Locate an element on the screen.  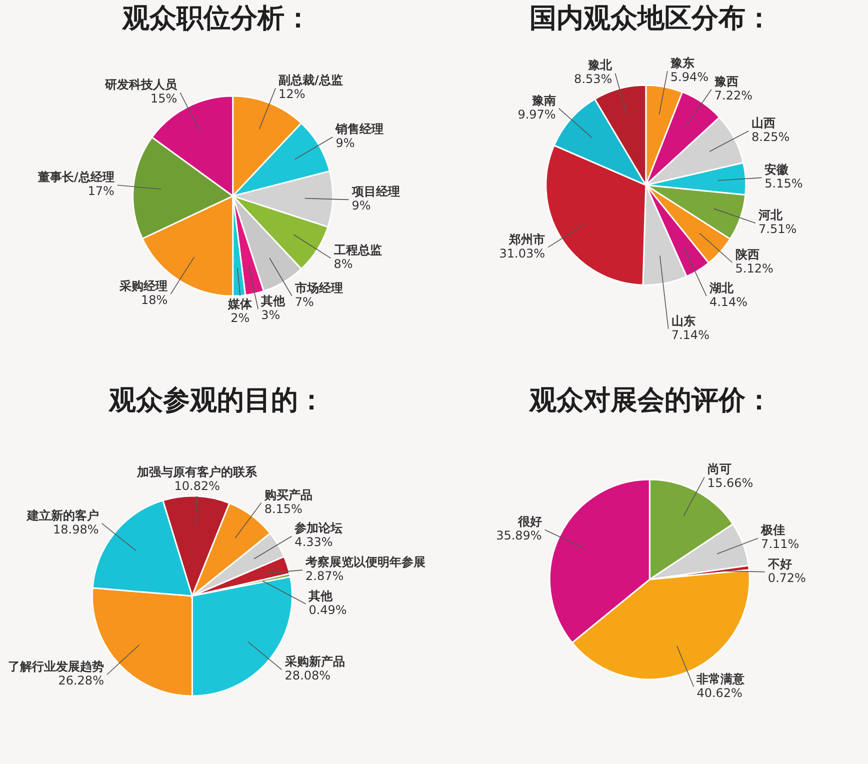
data-label: 8.15% is located at coordinates (283, 509).